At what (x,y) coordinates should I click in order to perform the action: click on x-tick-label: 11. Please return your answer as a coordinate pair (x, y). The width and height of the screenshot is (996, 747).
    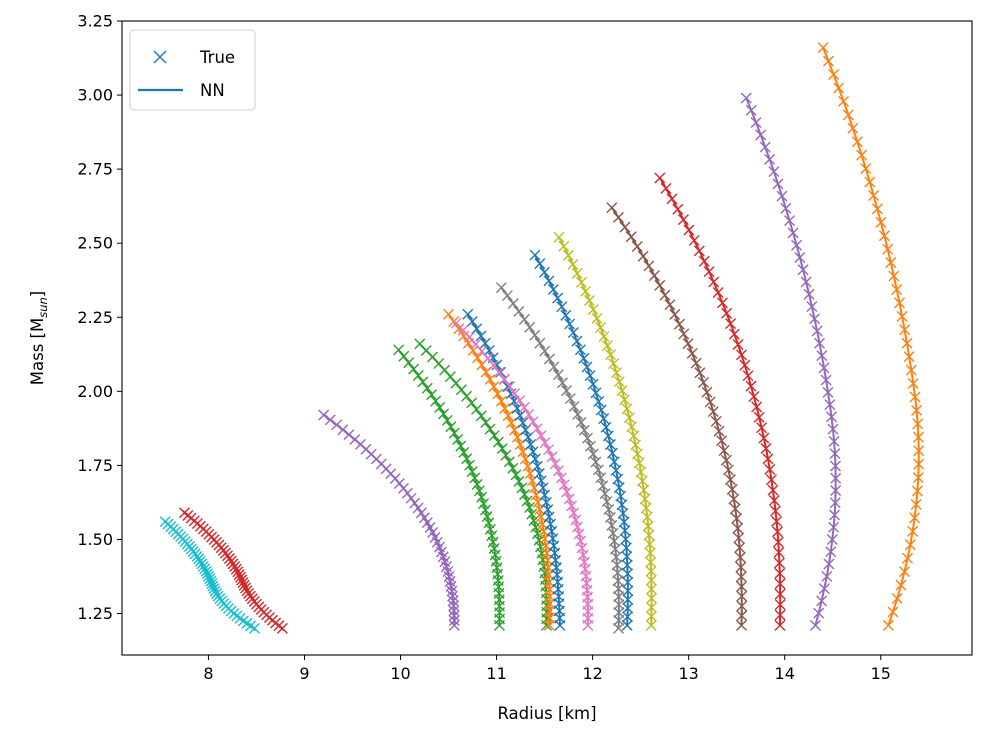
    Looking at the image, I should click on (496, 673).